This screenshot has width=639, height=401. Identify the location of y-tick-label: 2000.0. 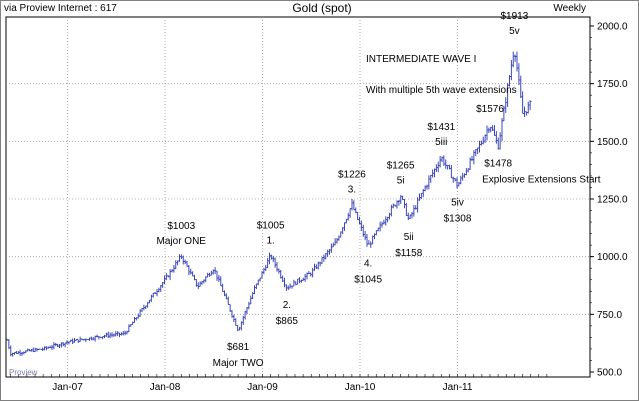
(612, 27).